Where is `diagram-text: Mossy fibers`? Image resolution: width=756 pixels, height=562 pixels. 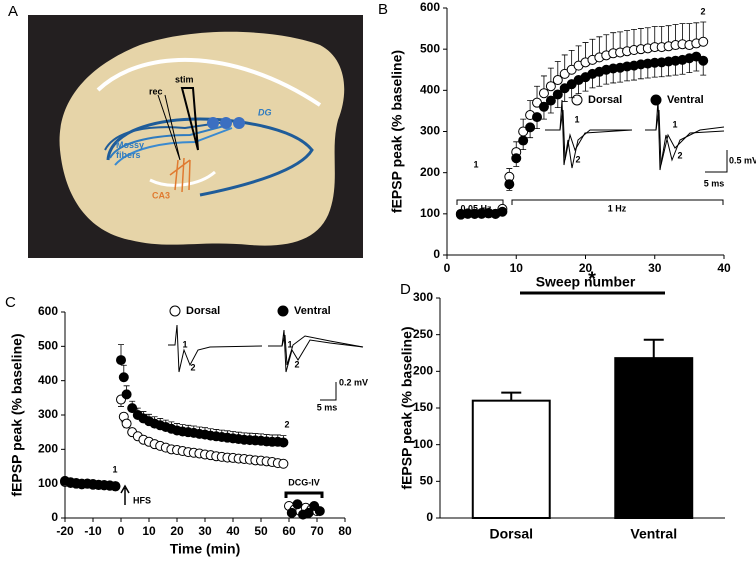 diagram-text: Mossy fibers is located at coordinates (130, 150).